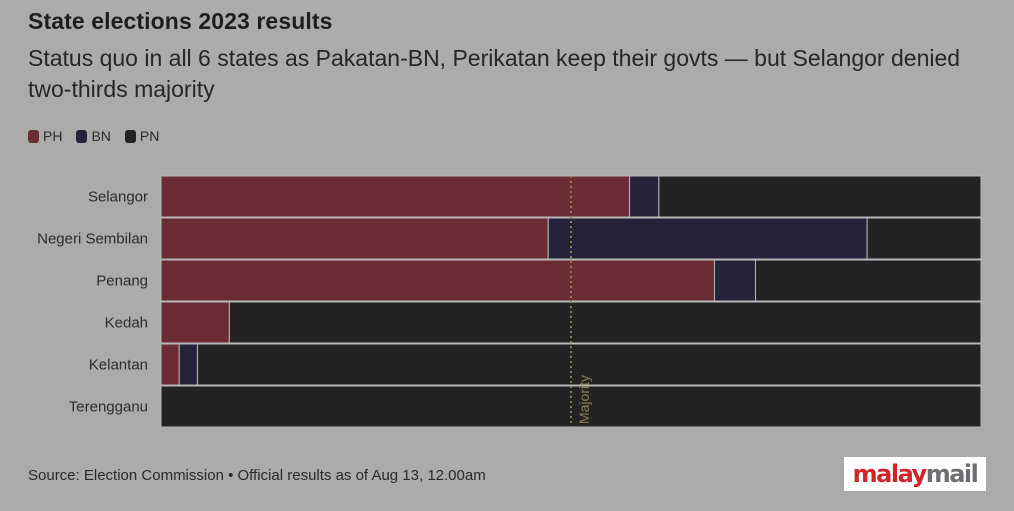 The height and width of the screenshot is (511, 1014). I want to click on legend-item-ph: PH, so click(45, 136).